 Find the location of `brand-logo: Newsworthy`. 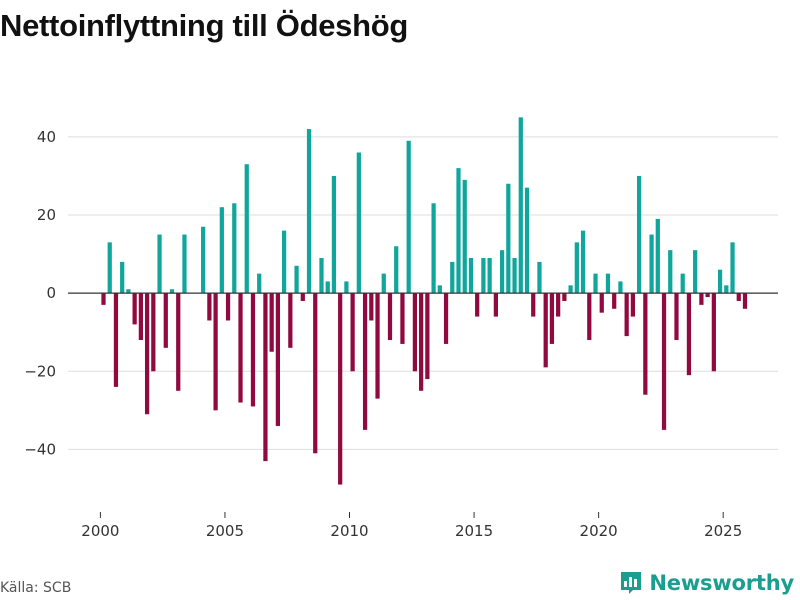

brand-logo: Newsworthy is located at coordinates (706, 583).